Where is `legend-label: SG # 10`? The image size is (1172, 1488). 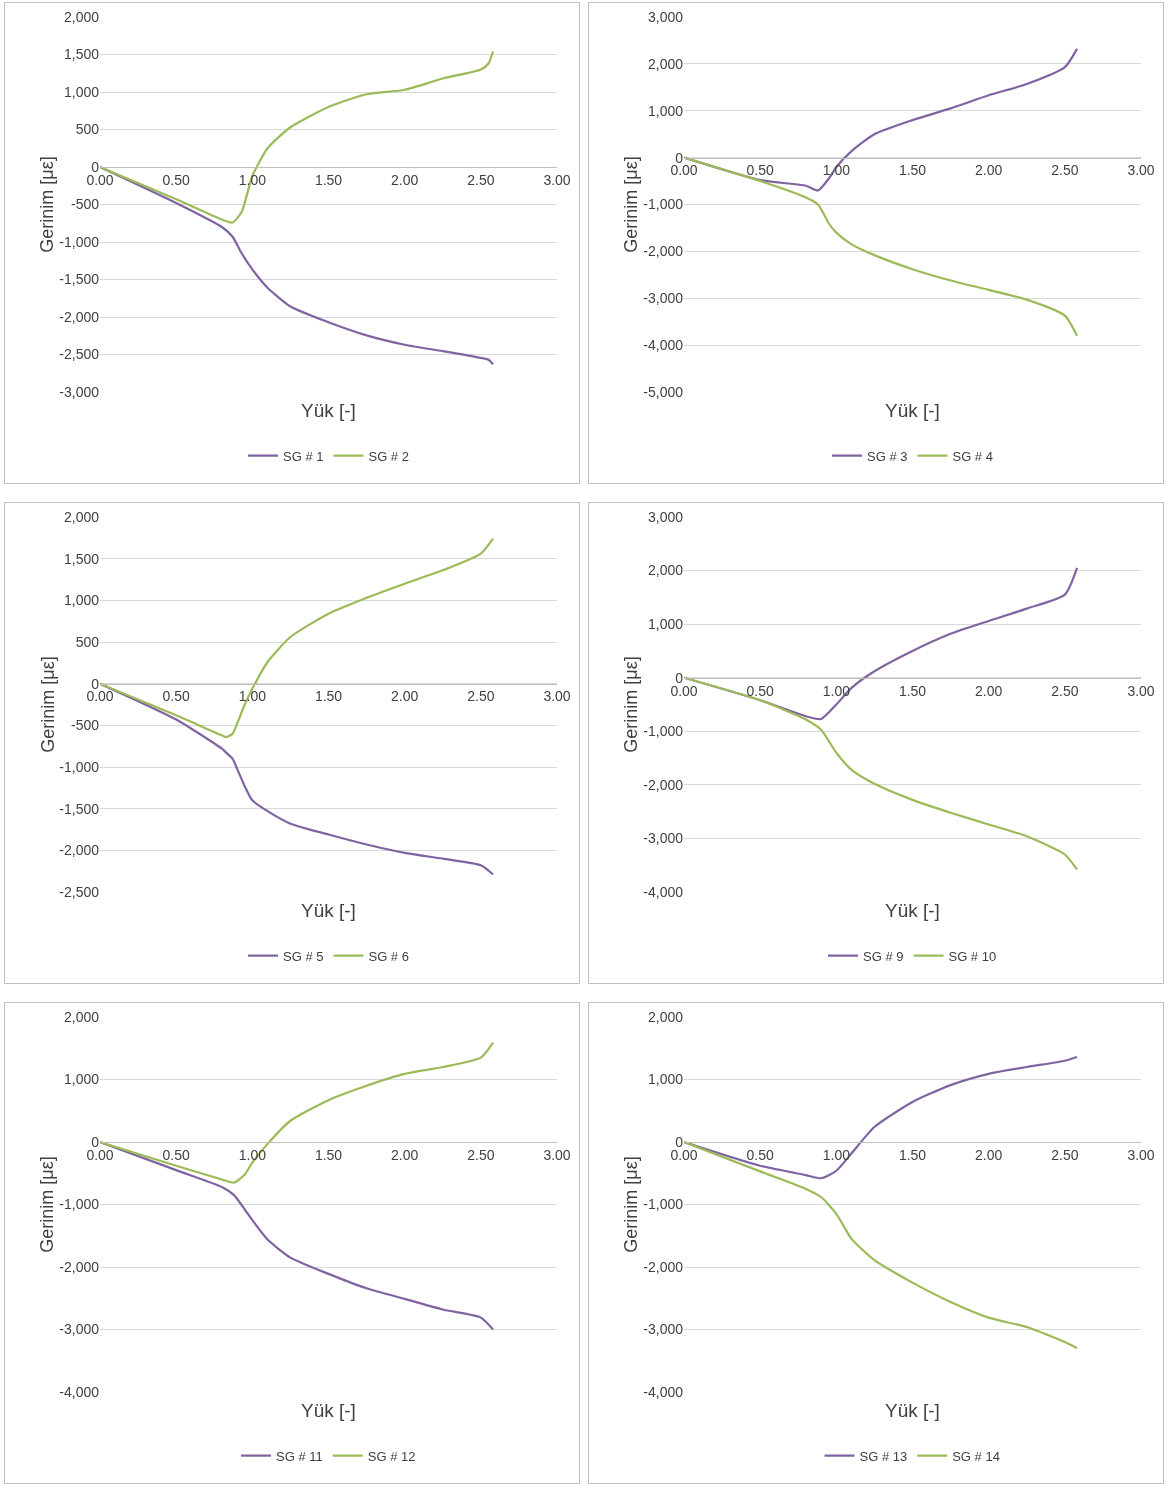 legend-label: SG # 10 is located at coordinates (972, 956).